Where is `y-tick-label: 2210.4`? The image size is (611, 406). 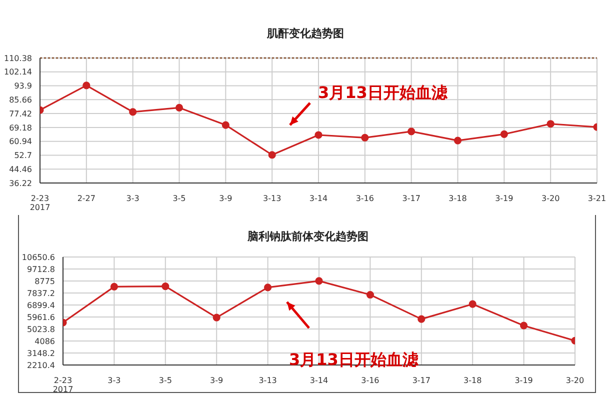 y-tick-label: 2210.4 is located at coordinates (41, 365).